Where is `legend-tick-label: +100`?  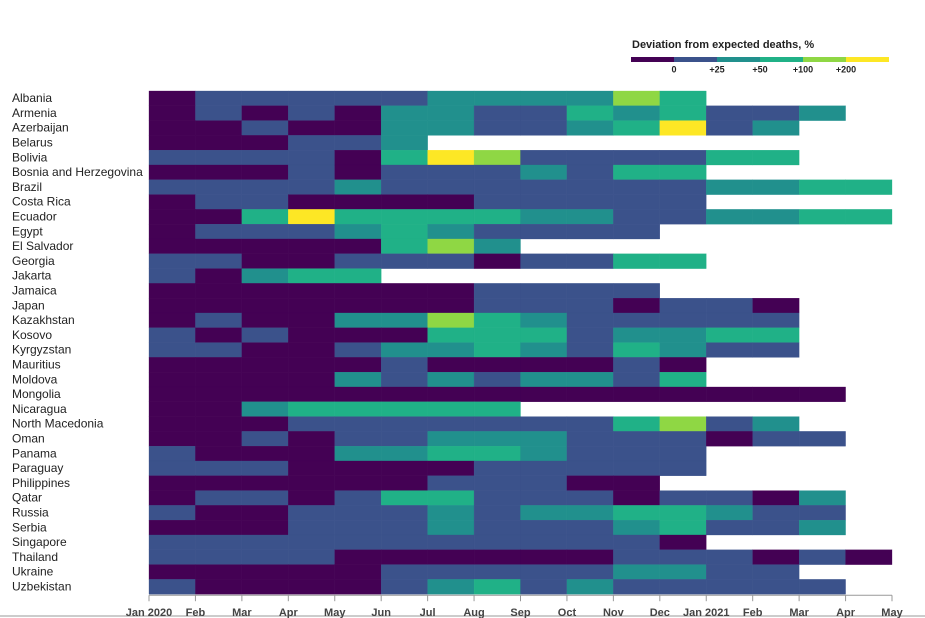
legend-tick-label: +100 is located at coordinates (803, 69).